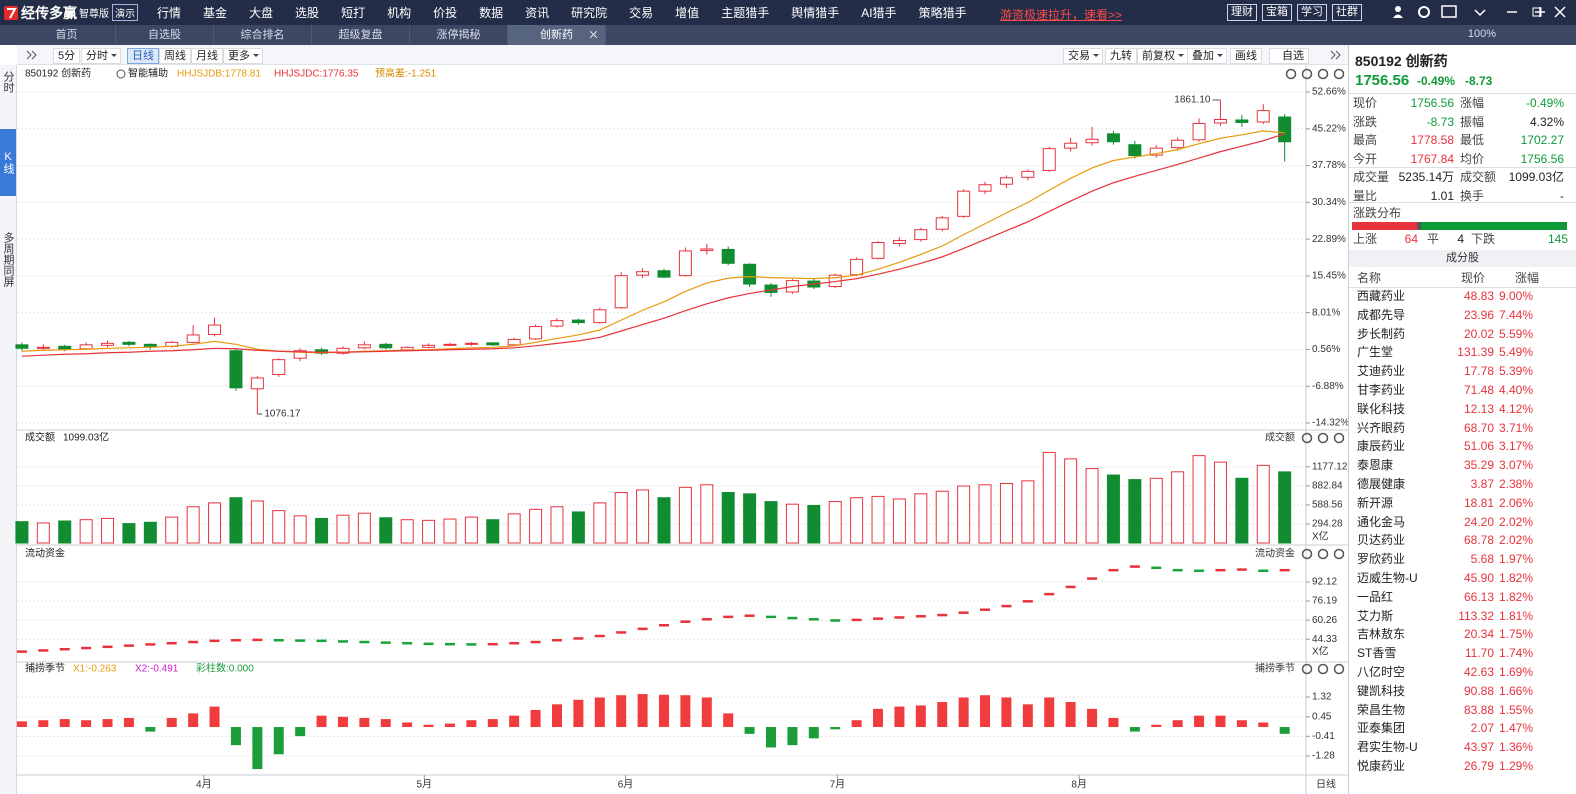  I want to click on menu-item: 研究院, so click(589, 13).